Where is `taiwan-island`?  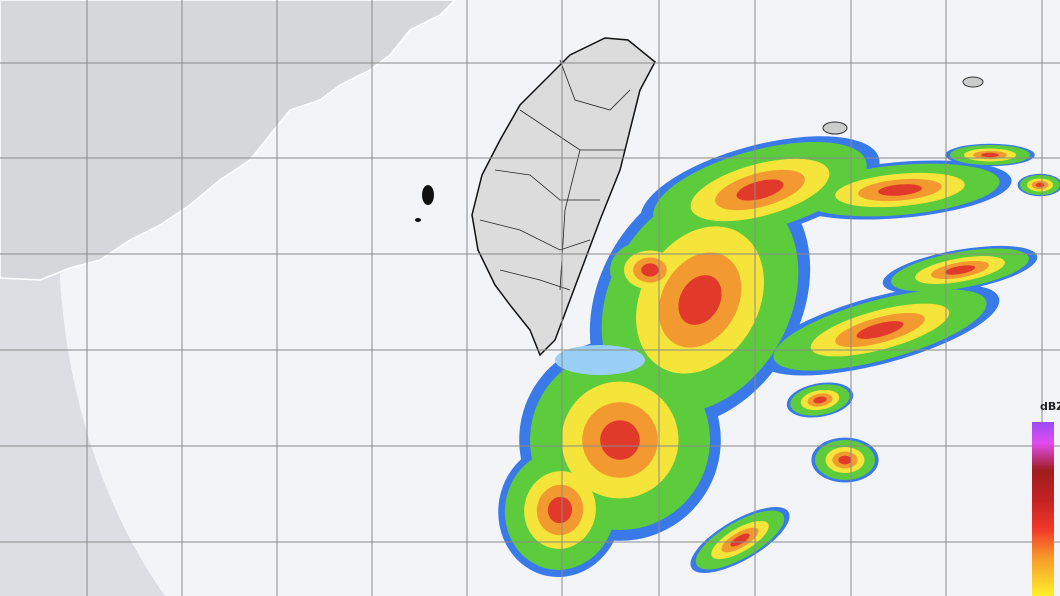
taiwan-island is located at coordinates (563, 197).